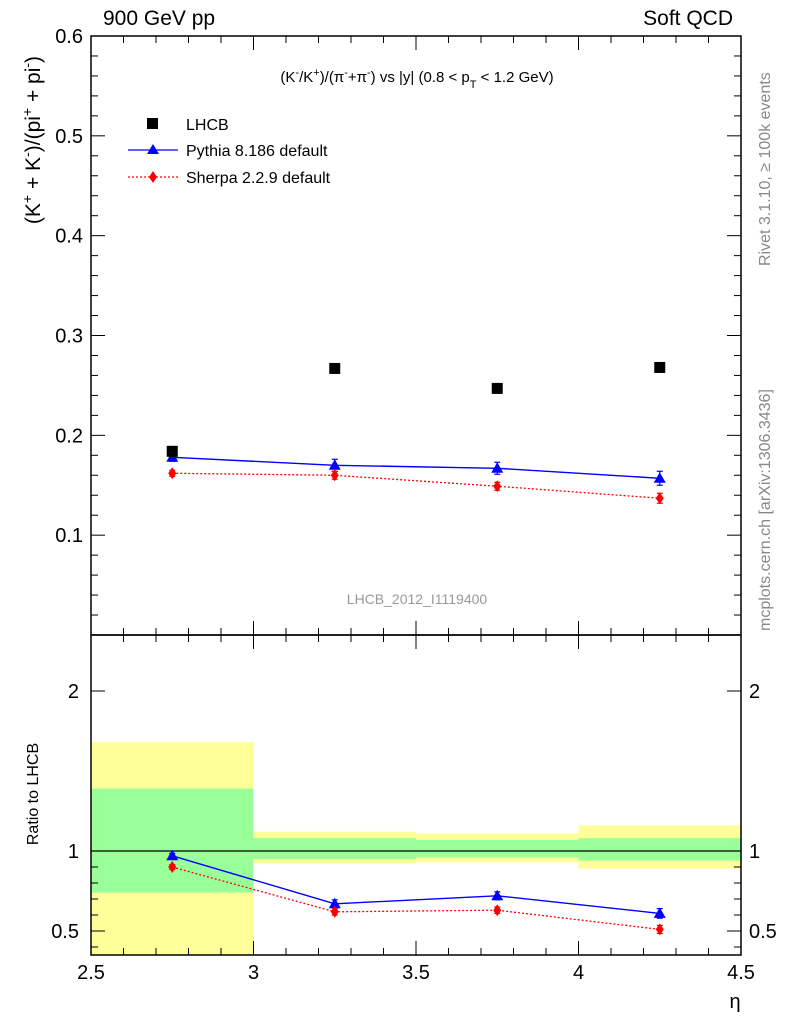 Image resolution: width=786 pixels, height=1024 pixels. What do you see at coordinates (91, 973) in the screenshot?
I see `x-tick-label: 2.5` at bounding box center [91, 973].